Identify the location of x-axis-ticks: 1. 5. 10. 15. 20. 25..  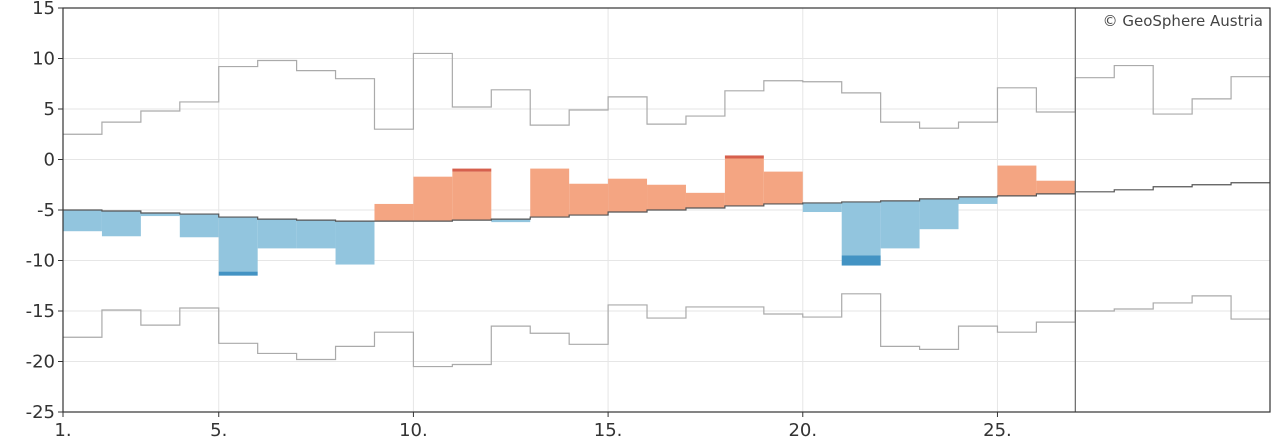
(533, 426).